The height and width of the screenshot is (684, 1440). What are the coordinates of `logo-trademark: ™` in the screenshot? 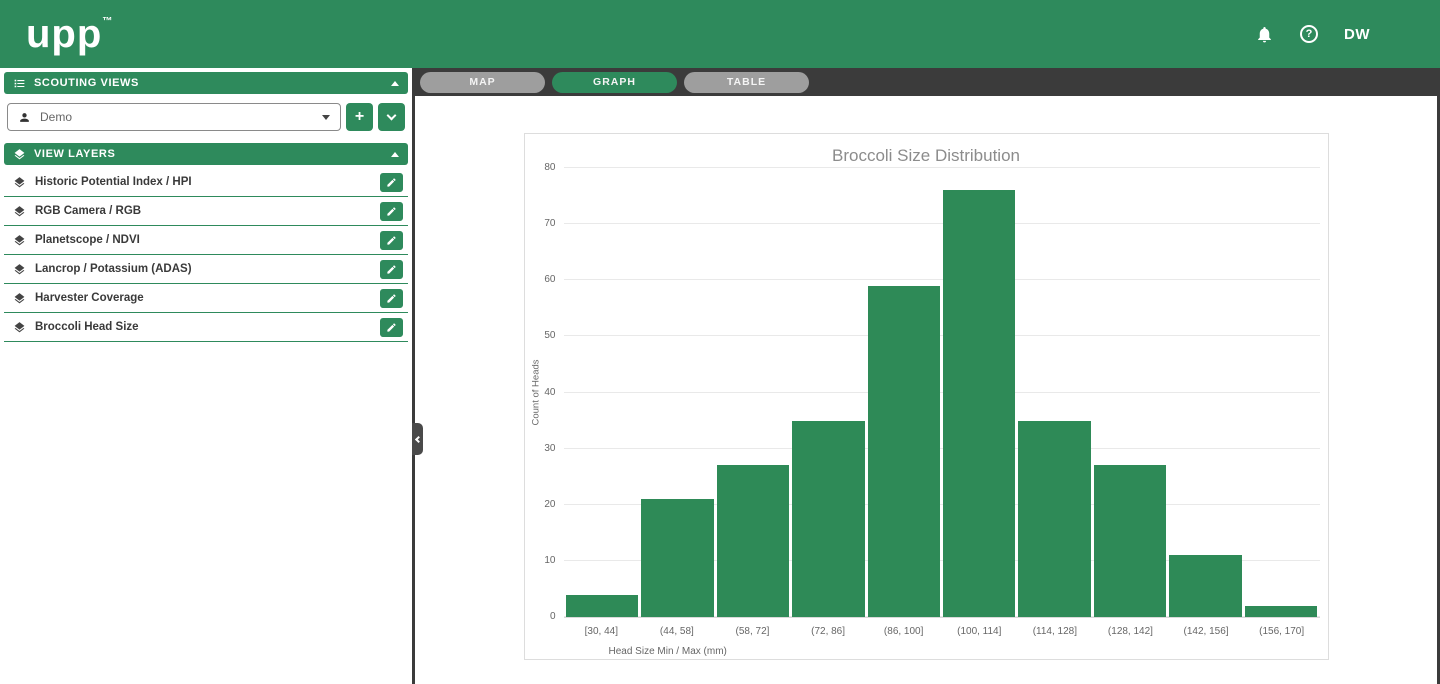 It's located at (108, 21).